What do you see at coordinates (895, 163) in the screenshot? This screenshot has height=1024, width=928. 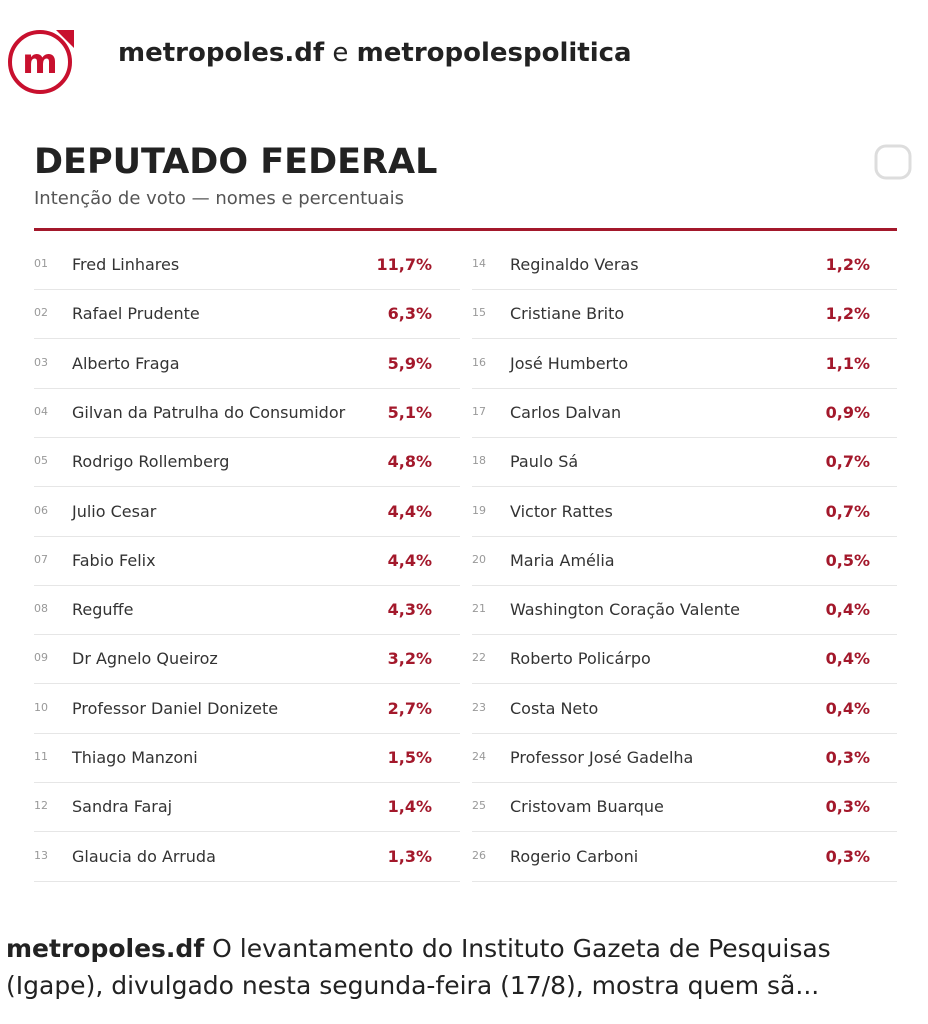 I see `copy-icon` at bounding box center [895, 163].